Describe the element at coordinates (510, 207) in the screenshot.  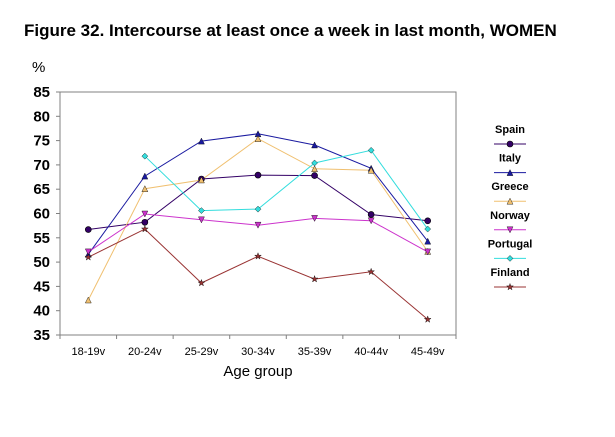
I see `legend: Spain Italy Greece Norway Portugal Finland` at that location.